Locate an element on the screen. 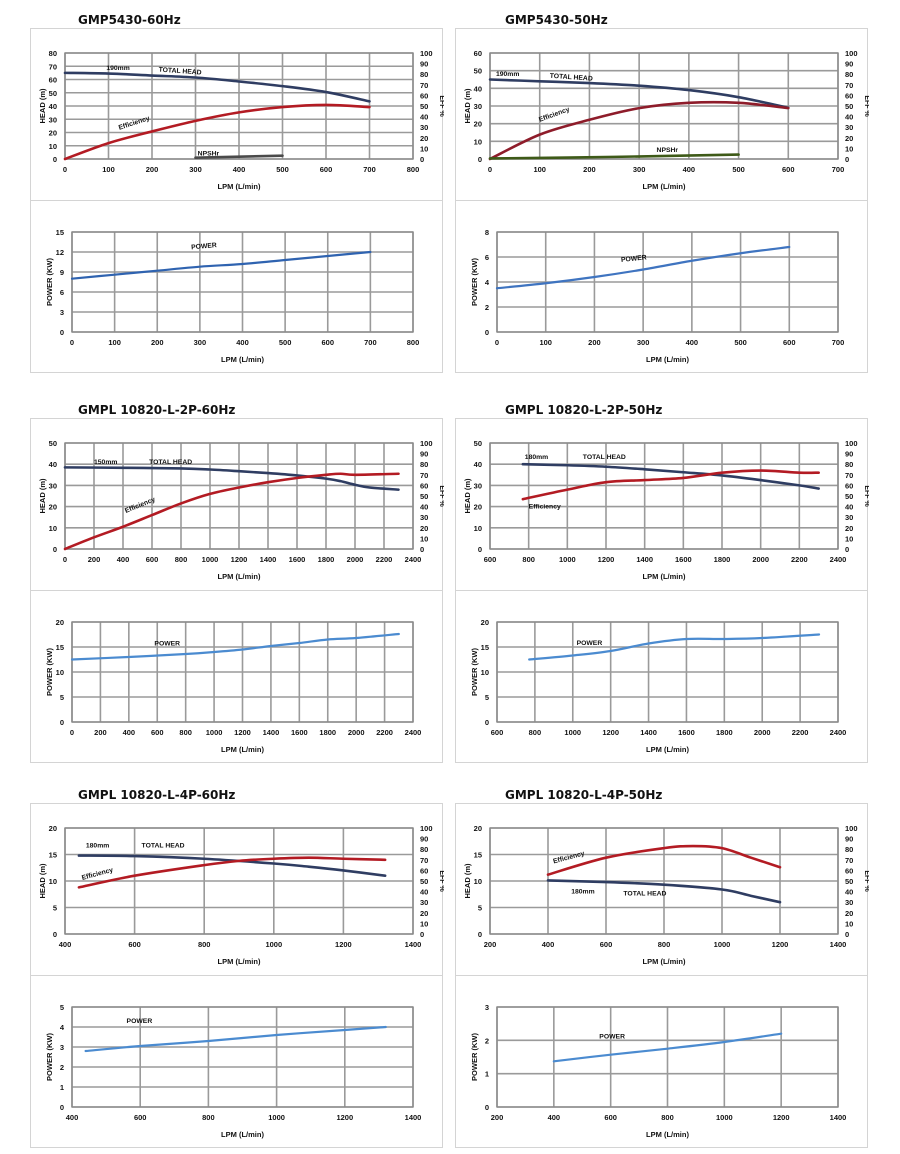  chart-title: GMP5430-60Hz is located at coordinates (129, 20).